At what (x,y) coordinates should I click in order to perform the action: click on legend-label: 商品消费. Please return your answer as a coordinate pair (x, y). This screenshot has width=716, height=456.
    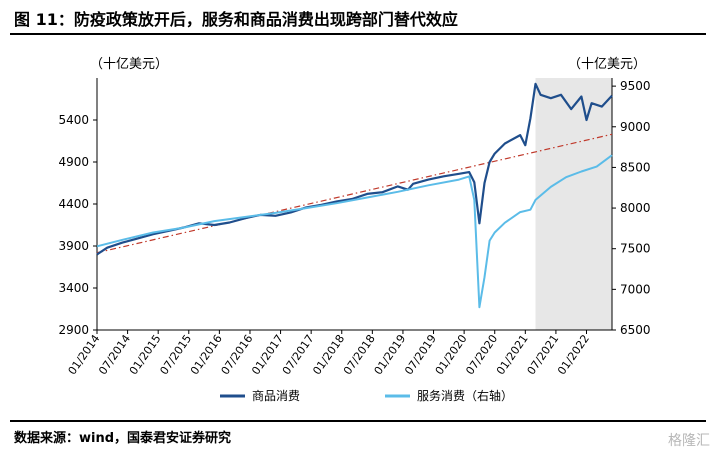
    Looking at the image, I should click on (276, 395).